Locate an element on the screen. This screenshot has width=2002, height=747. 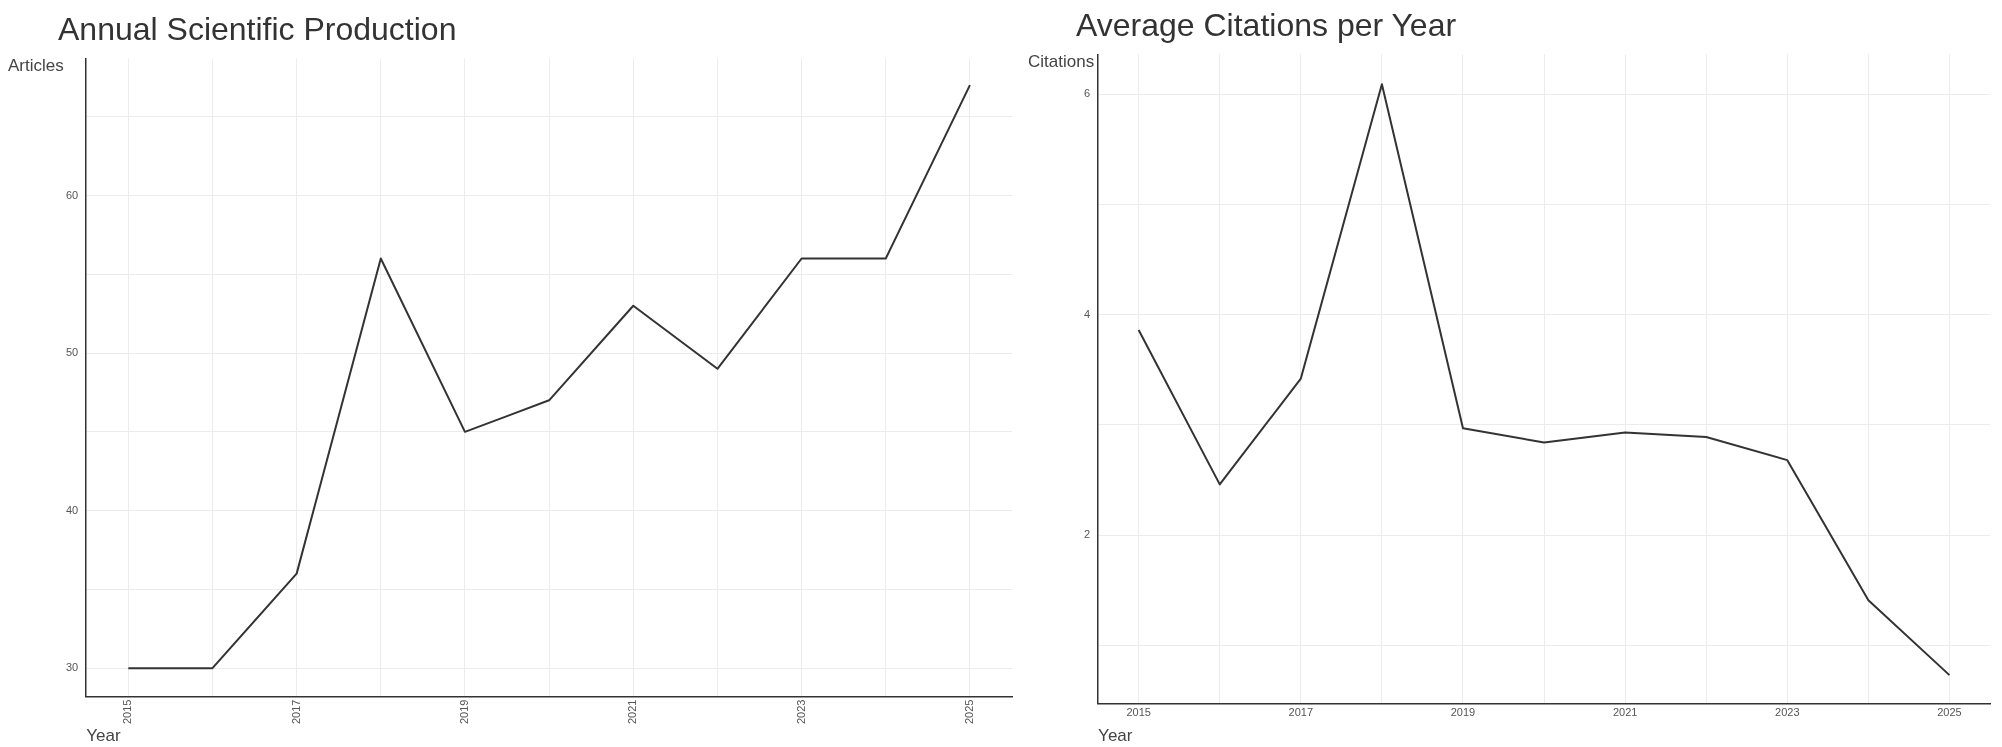
y-tick-label: 2 is located at coordinates (1087, 534).